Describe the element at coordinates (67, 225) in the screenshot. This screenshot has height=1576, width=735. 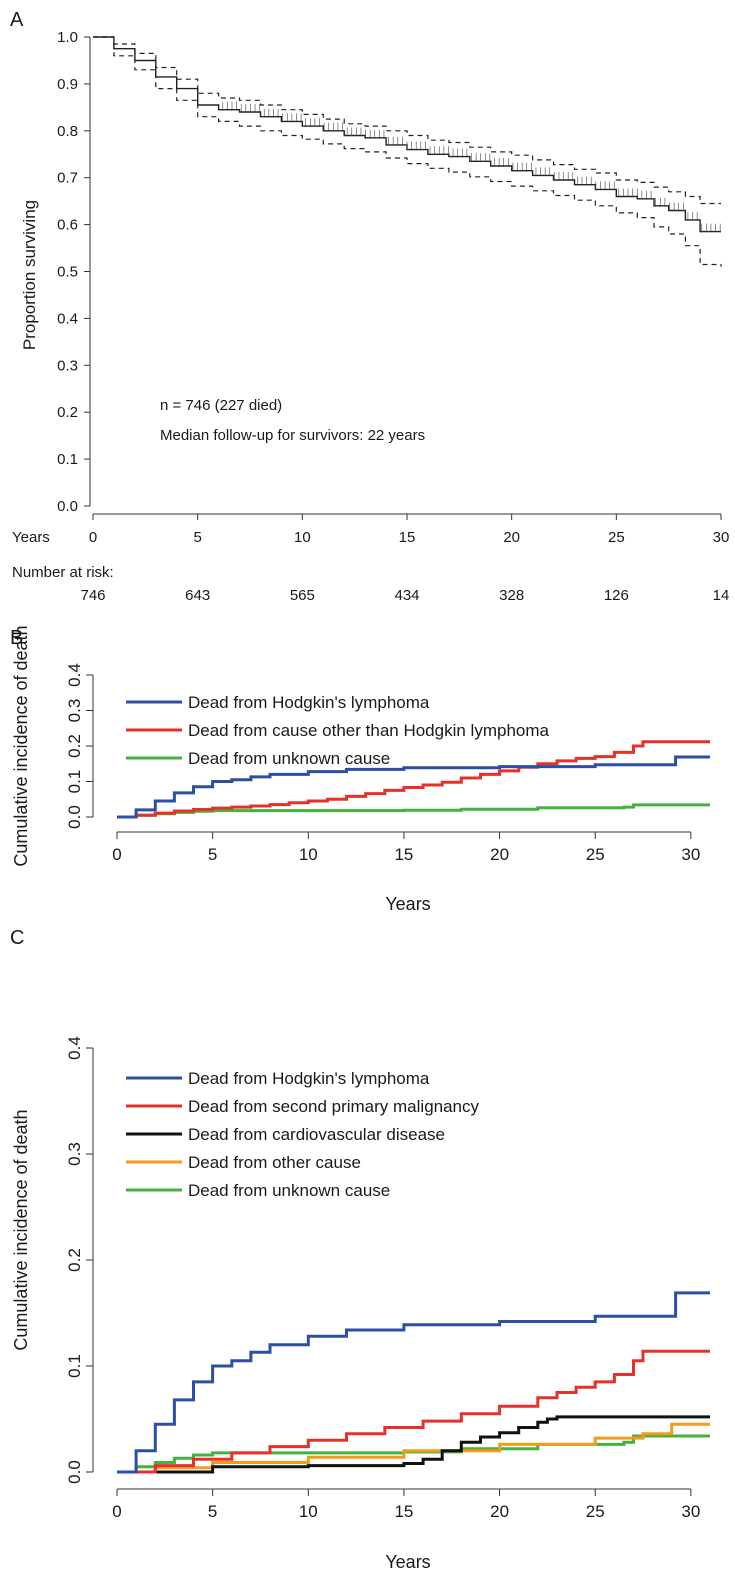
I see `panel-a-y-tick-label: 0.6` at that location.